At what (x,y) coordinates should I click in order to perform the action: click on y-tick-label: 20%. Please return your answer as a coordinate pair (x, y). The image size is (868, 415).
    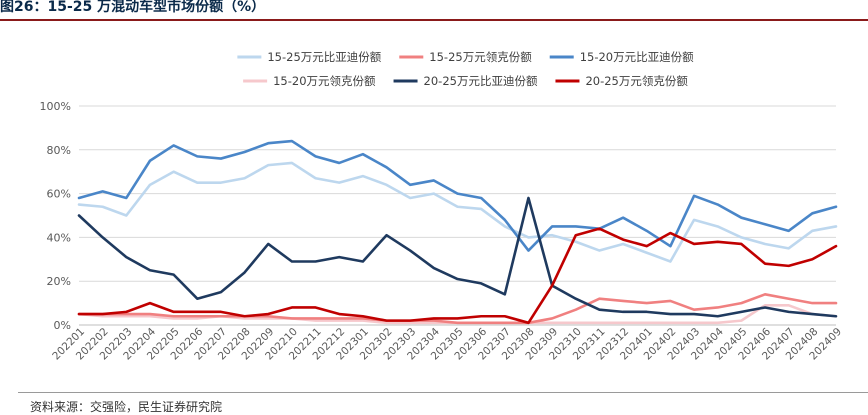
    Looking at the image, I should click on (59, 281).